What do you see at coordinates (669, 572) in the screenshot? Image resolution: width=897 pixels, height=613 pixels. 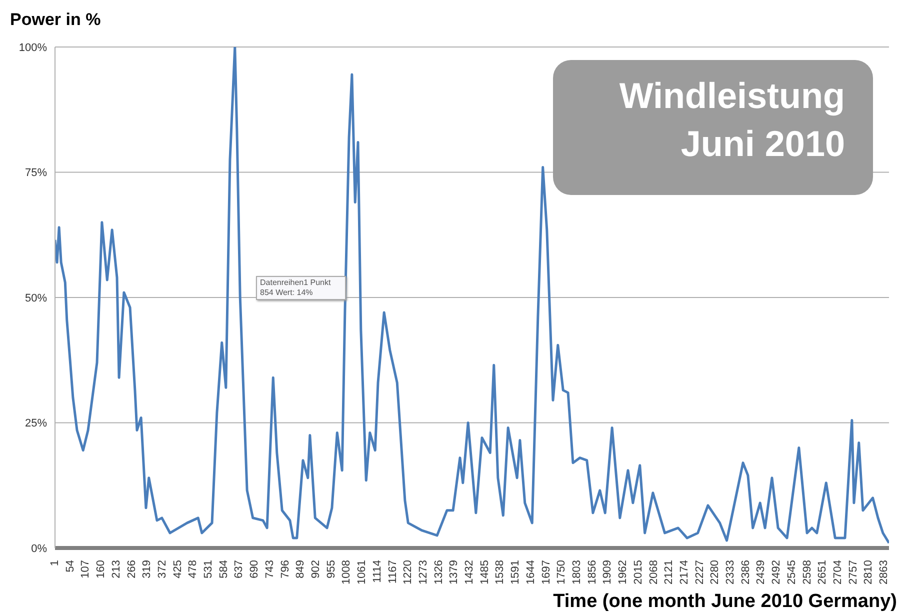 I see `x-tick-label: 2121` at bounding box center [669, 572].